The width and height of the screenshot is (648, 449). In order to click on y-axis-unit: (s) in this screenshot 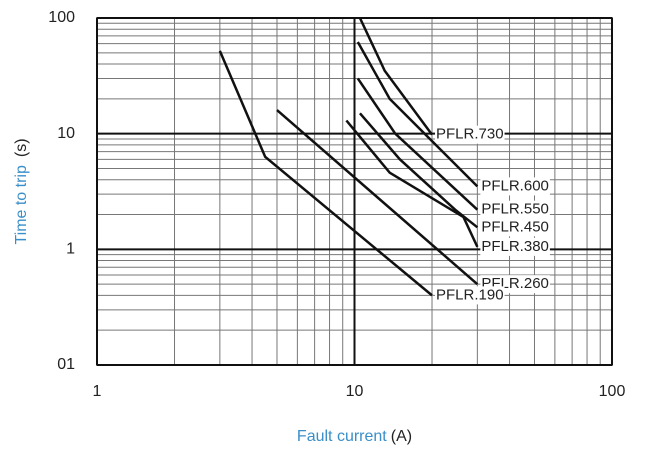, I will do `click(21, 147)`.